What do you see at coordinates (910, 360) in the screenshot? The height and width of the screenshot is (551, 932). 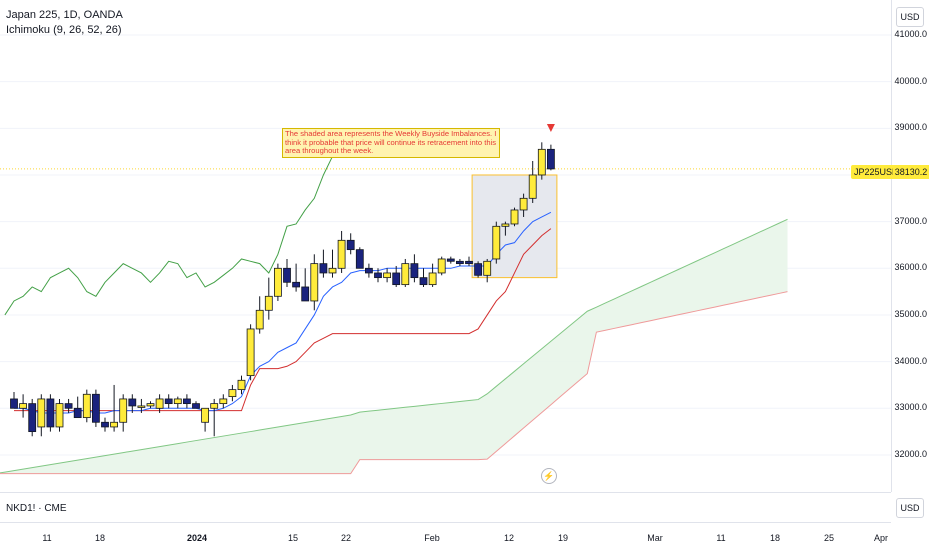 I see `price-tick-label: 34000.0` at bounding box center [910, 360].